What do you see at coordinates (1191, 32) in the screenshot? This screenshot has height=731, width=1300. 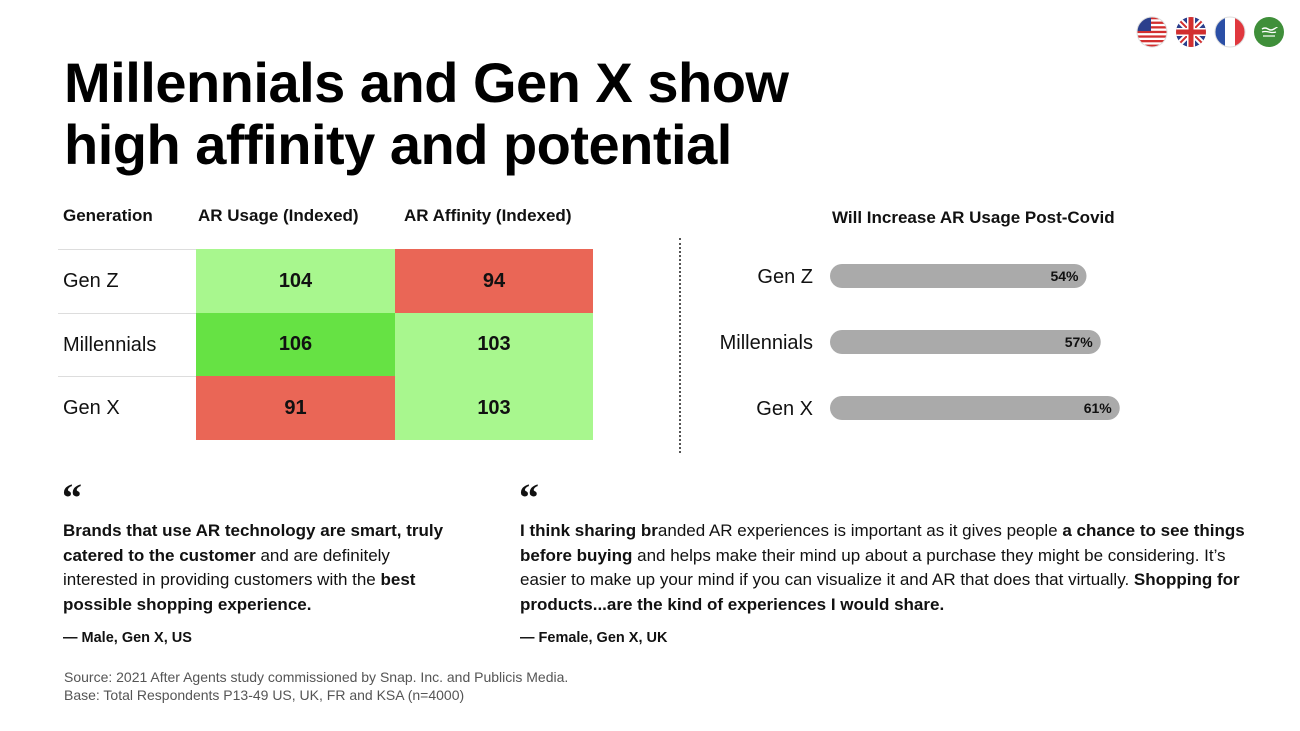 I see `uk-flag-icon` at bounding box center [1191, 32].